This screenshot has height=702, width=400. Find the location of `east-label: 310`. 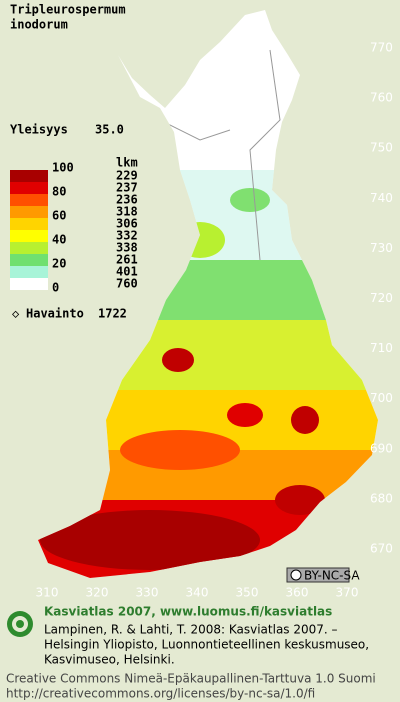

east-label: 310 is located at coordinates (47, 593).